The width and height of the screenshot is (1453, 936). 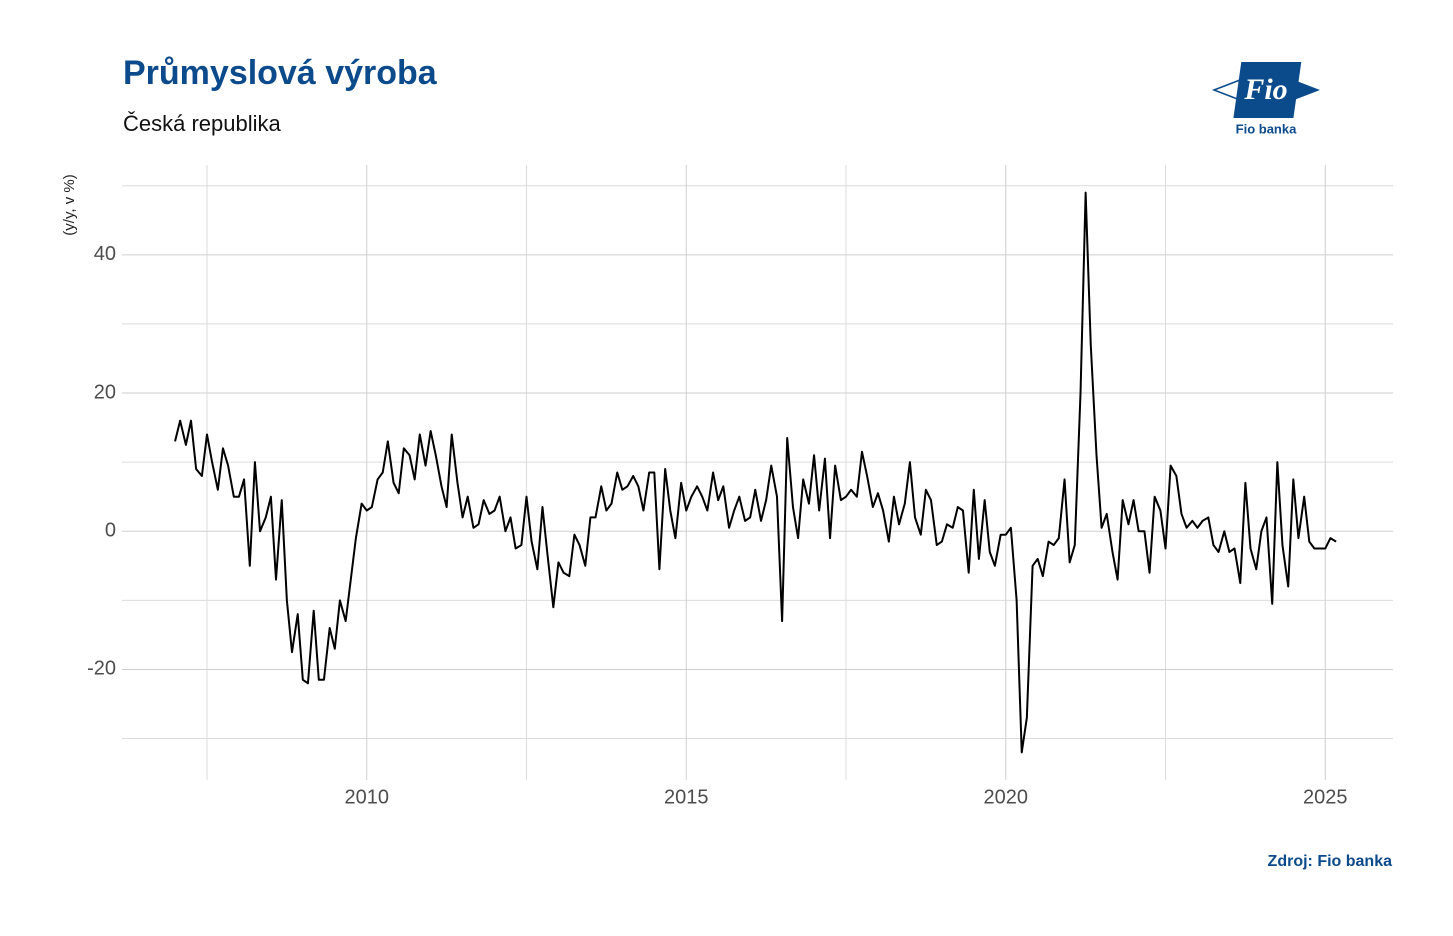 I want to click on chart-subtitle: Česká republika, so click(x=202, y=123).